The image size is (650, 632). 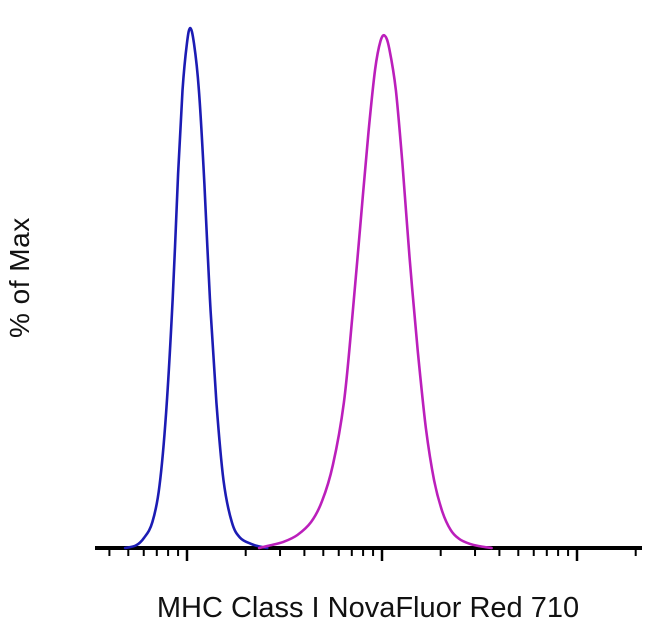 I want to click on x-axis-line, so click(x=368, y=548).